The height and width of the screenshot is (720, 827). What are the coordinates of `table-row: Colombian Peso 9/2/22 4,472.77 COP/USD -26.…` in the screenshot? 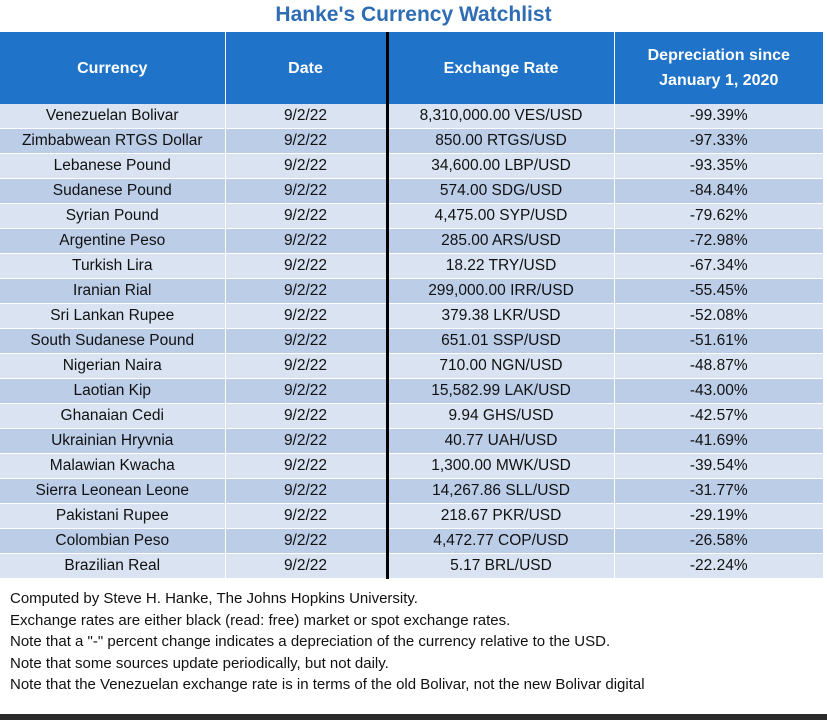 It's located at (411, 541).